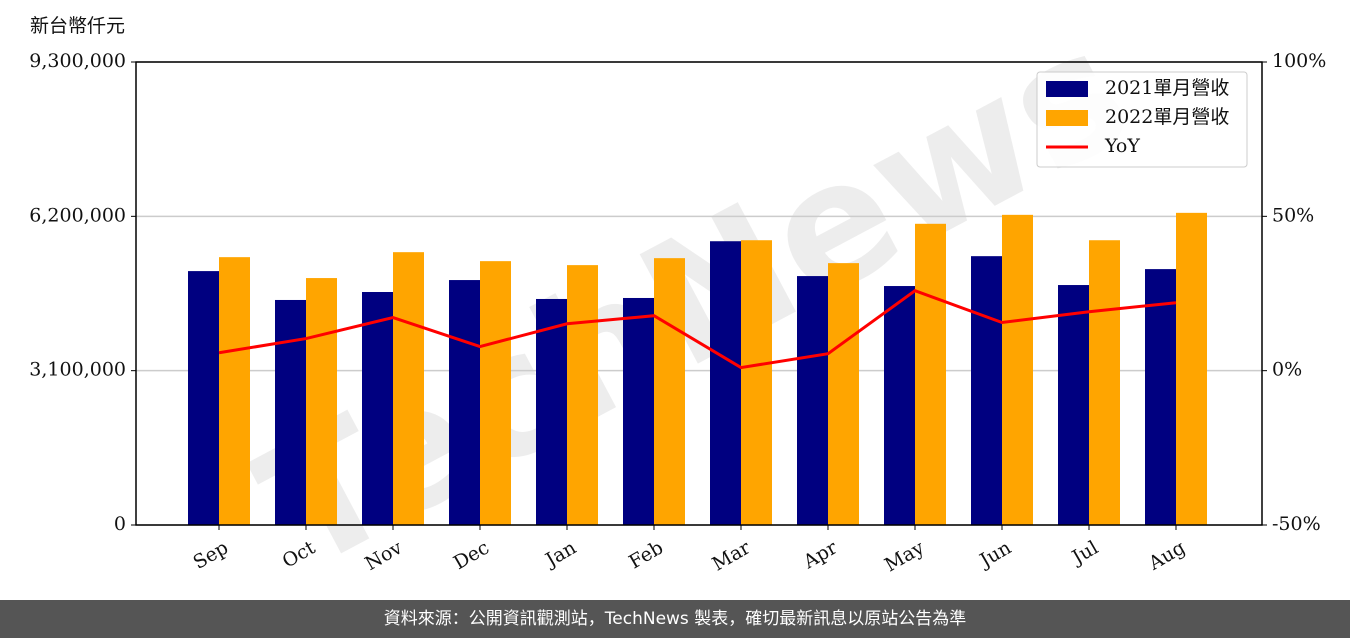 The image size is (1350, 638). Describe the element at coordinates (994, 555) in the screenshot. I see `x-tick-label: Jun` at that location.